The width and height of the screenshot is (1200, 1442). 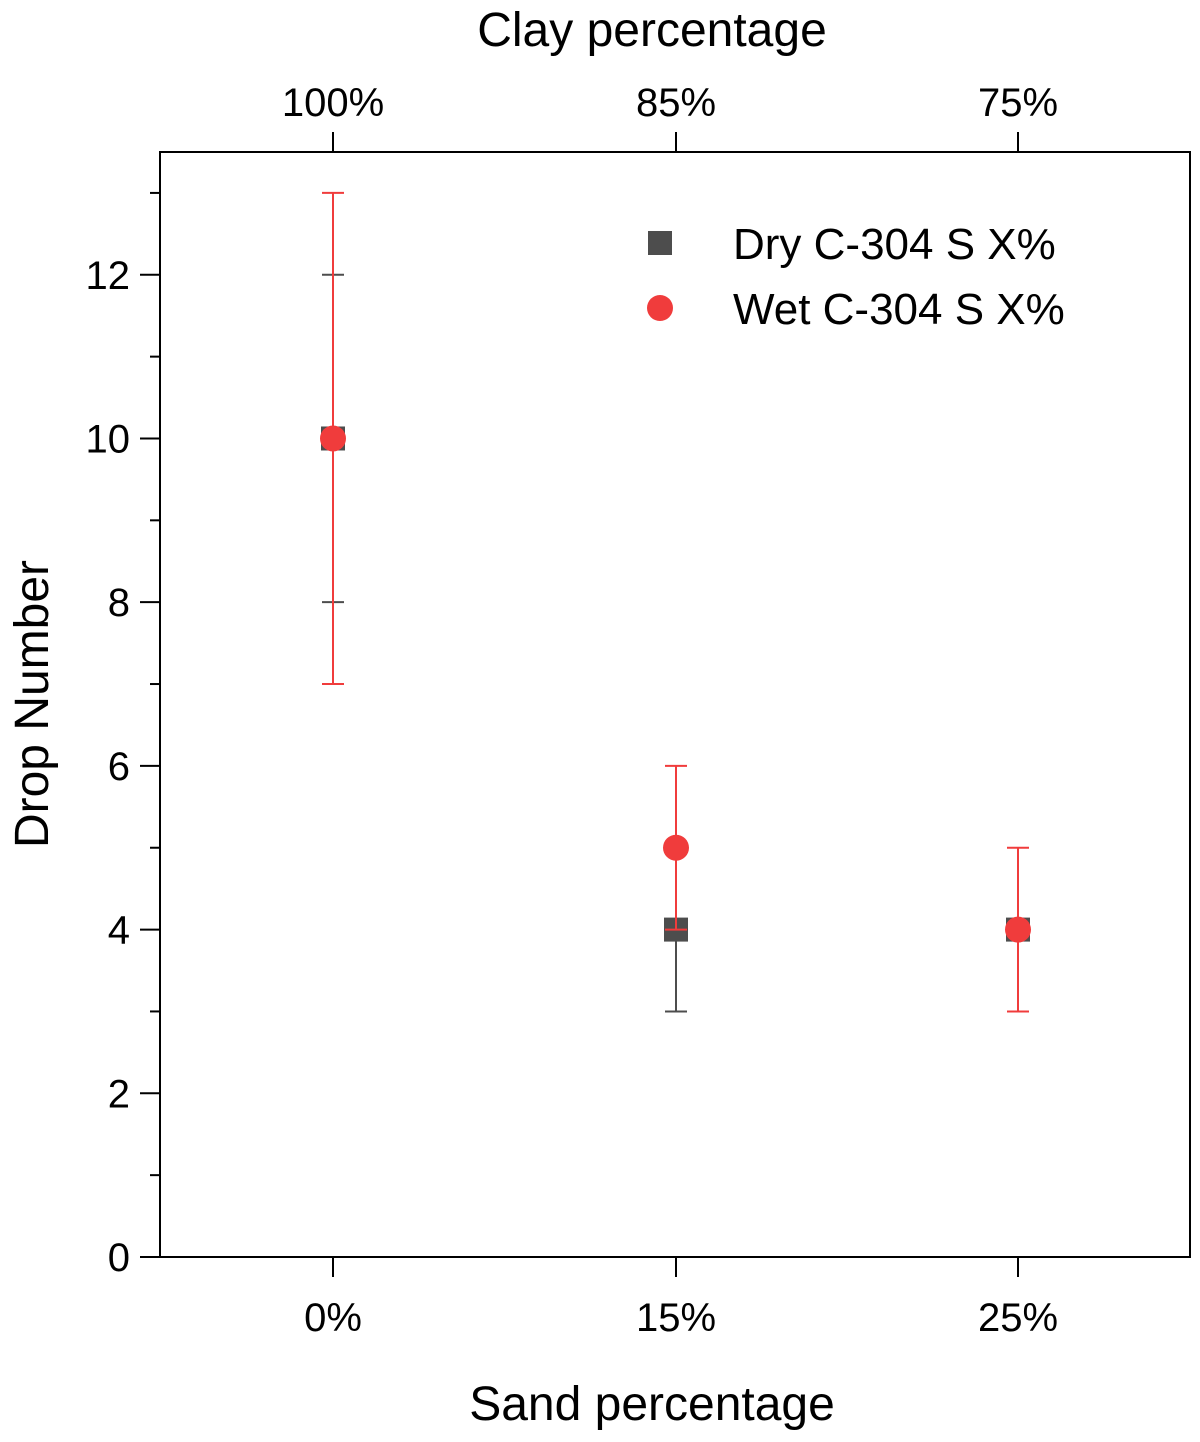 What do you see at coordinates (108, 439) in the screenshot?
I see `y-tick-label: 10` at bounding box center [108, 439].